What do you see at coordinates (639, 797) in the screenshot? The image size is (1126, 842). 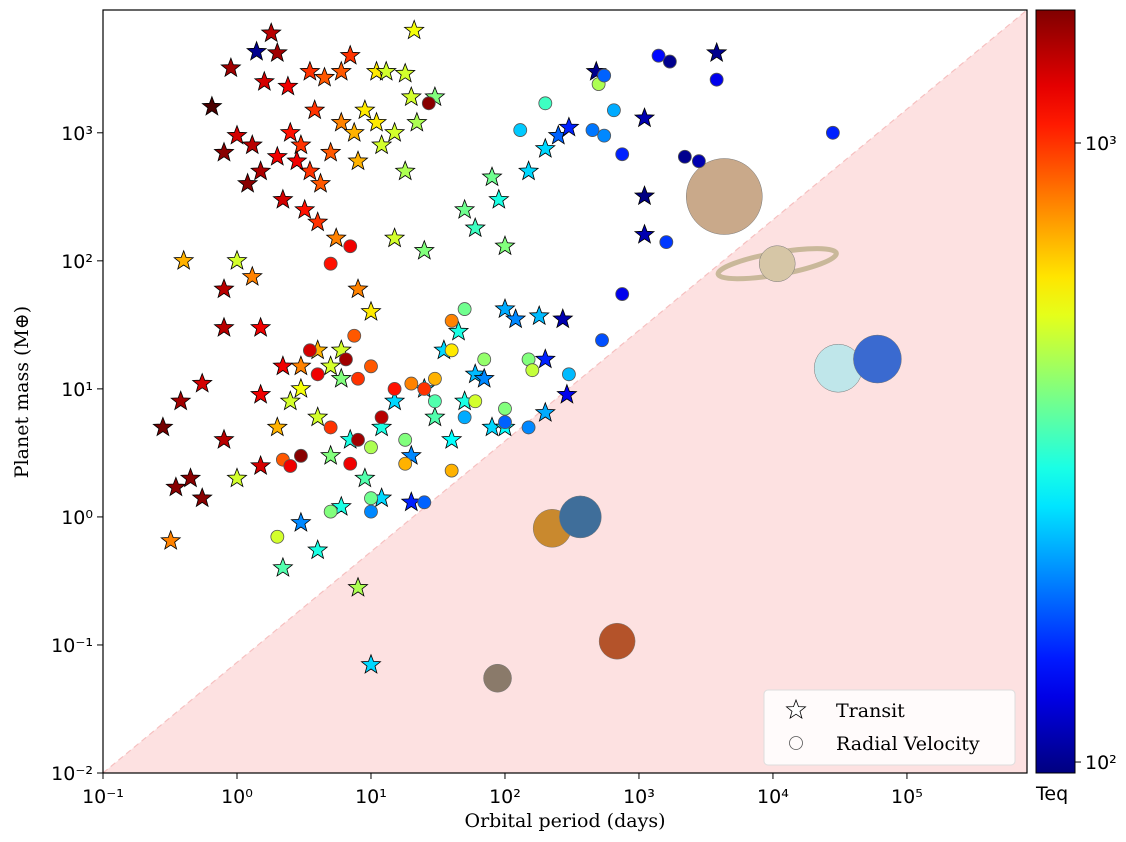 I see `x-tick-label: 10³` at bounding box center [639, 797].